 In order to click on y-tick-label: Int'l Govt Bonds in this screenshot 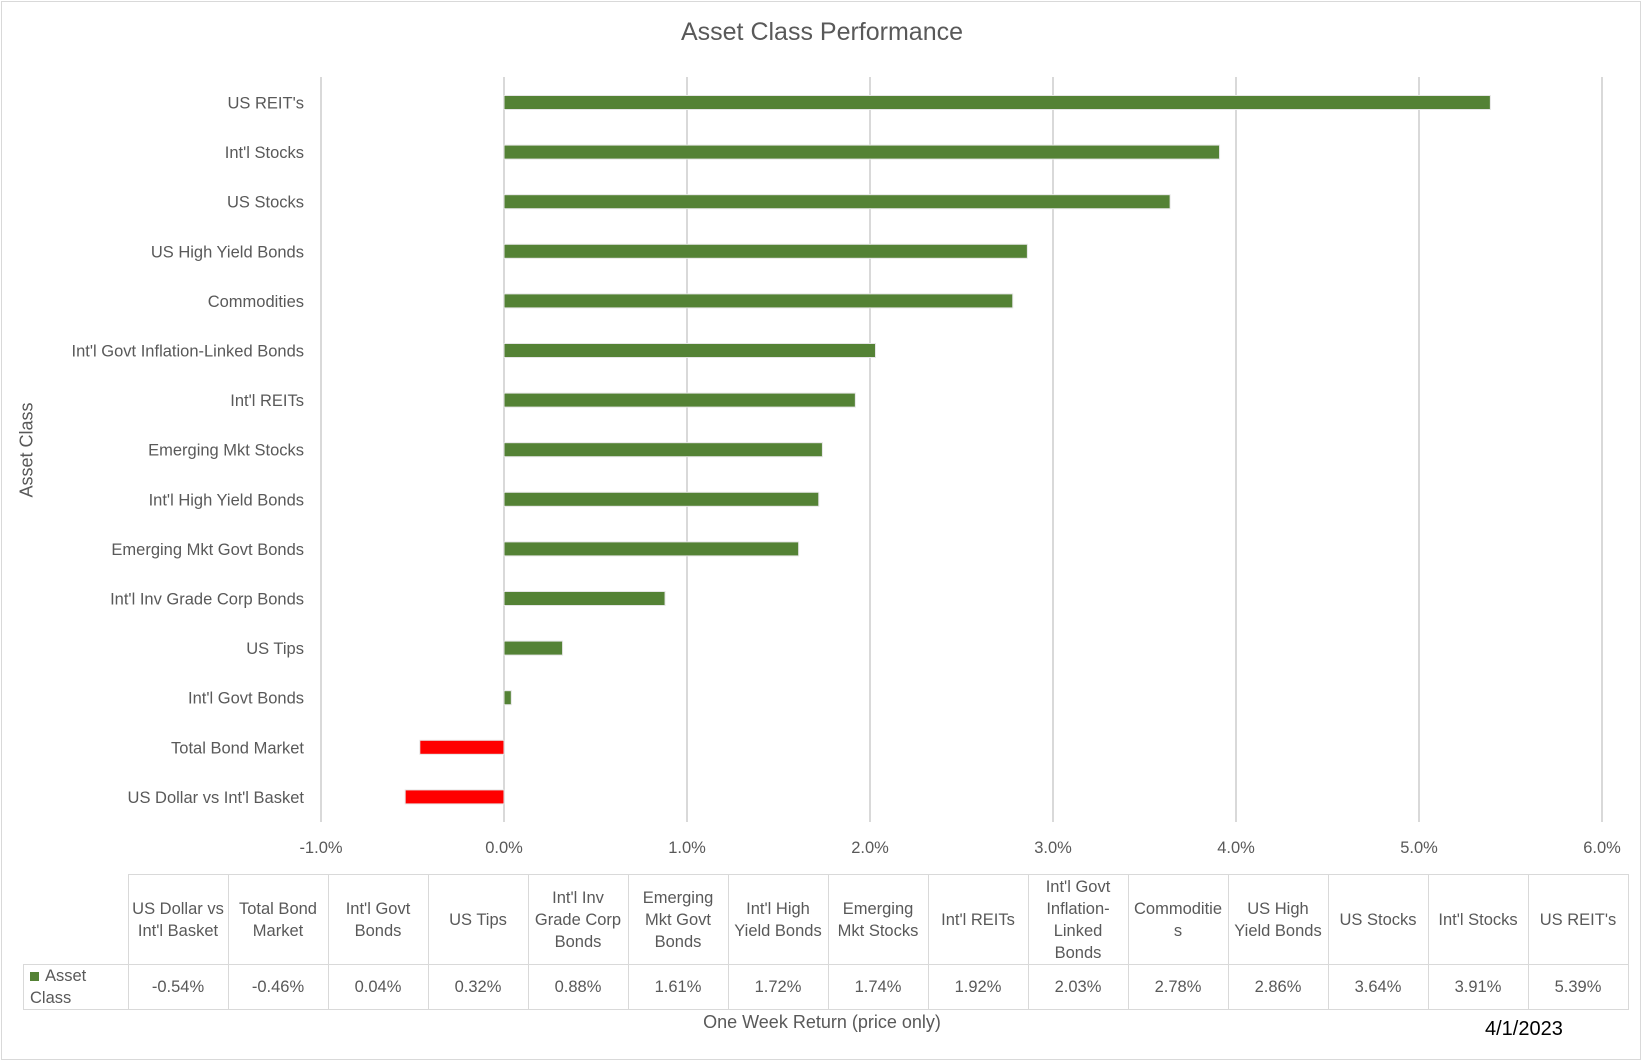, I will do `click(246, 699)`.